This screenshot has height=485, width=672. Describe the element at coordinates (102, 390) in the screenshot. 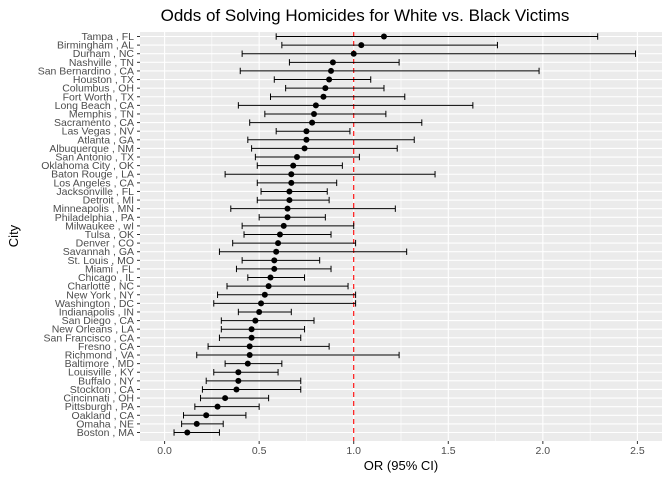

I see `city-tick-label: Stockton , CA` at that location.